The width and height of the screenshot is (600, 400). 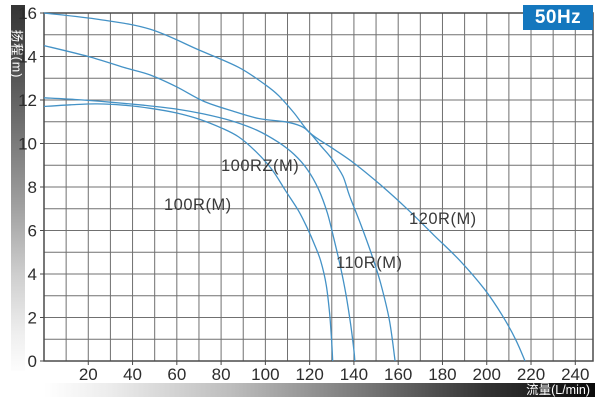 What do you see at coordinates (27, 57) in the screenshot?
I see `y-tick-label: 14` at bounding box center [27, 57].